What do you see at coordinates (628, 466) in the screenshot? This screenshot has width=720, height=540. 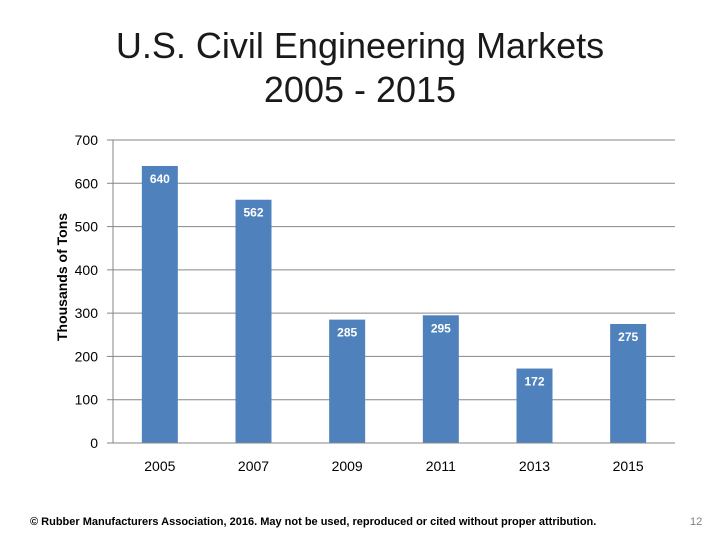 I see `x-tick-label: 2015` at bounding box center [628, 466].